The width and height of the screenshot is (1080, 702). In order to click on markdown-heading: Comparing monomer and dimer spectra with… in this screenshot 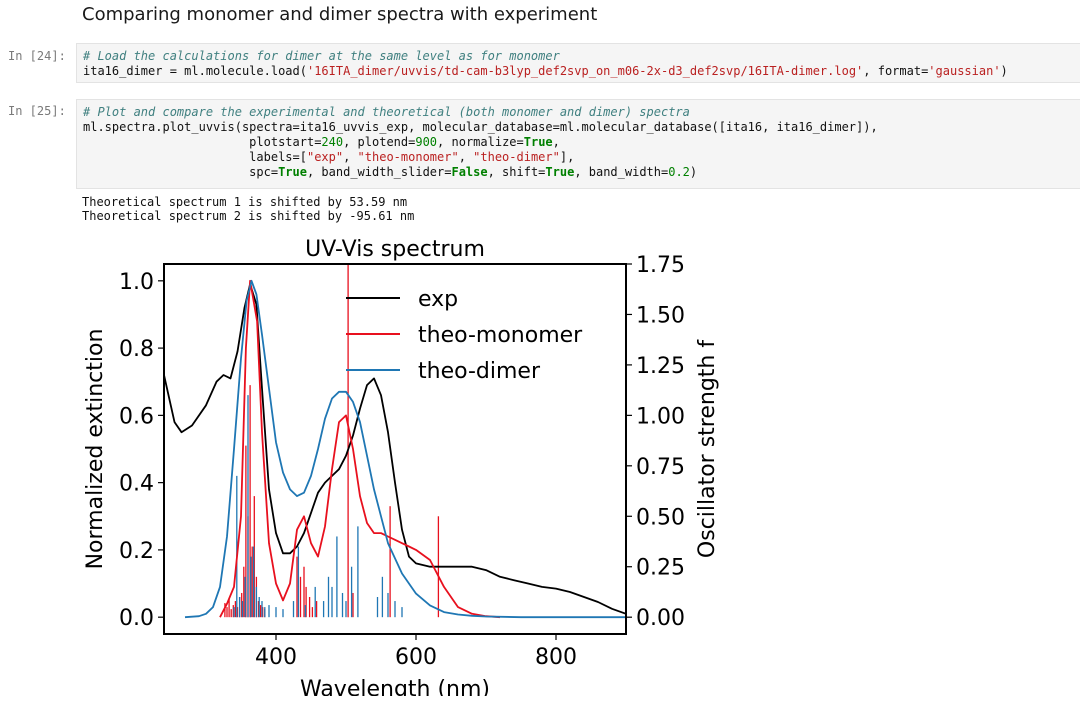, I will do `click(340, 14)`.